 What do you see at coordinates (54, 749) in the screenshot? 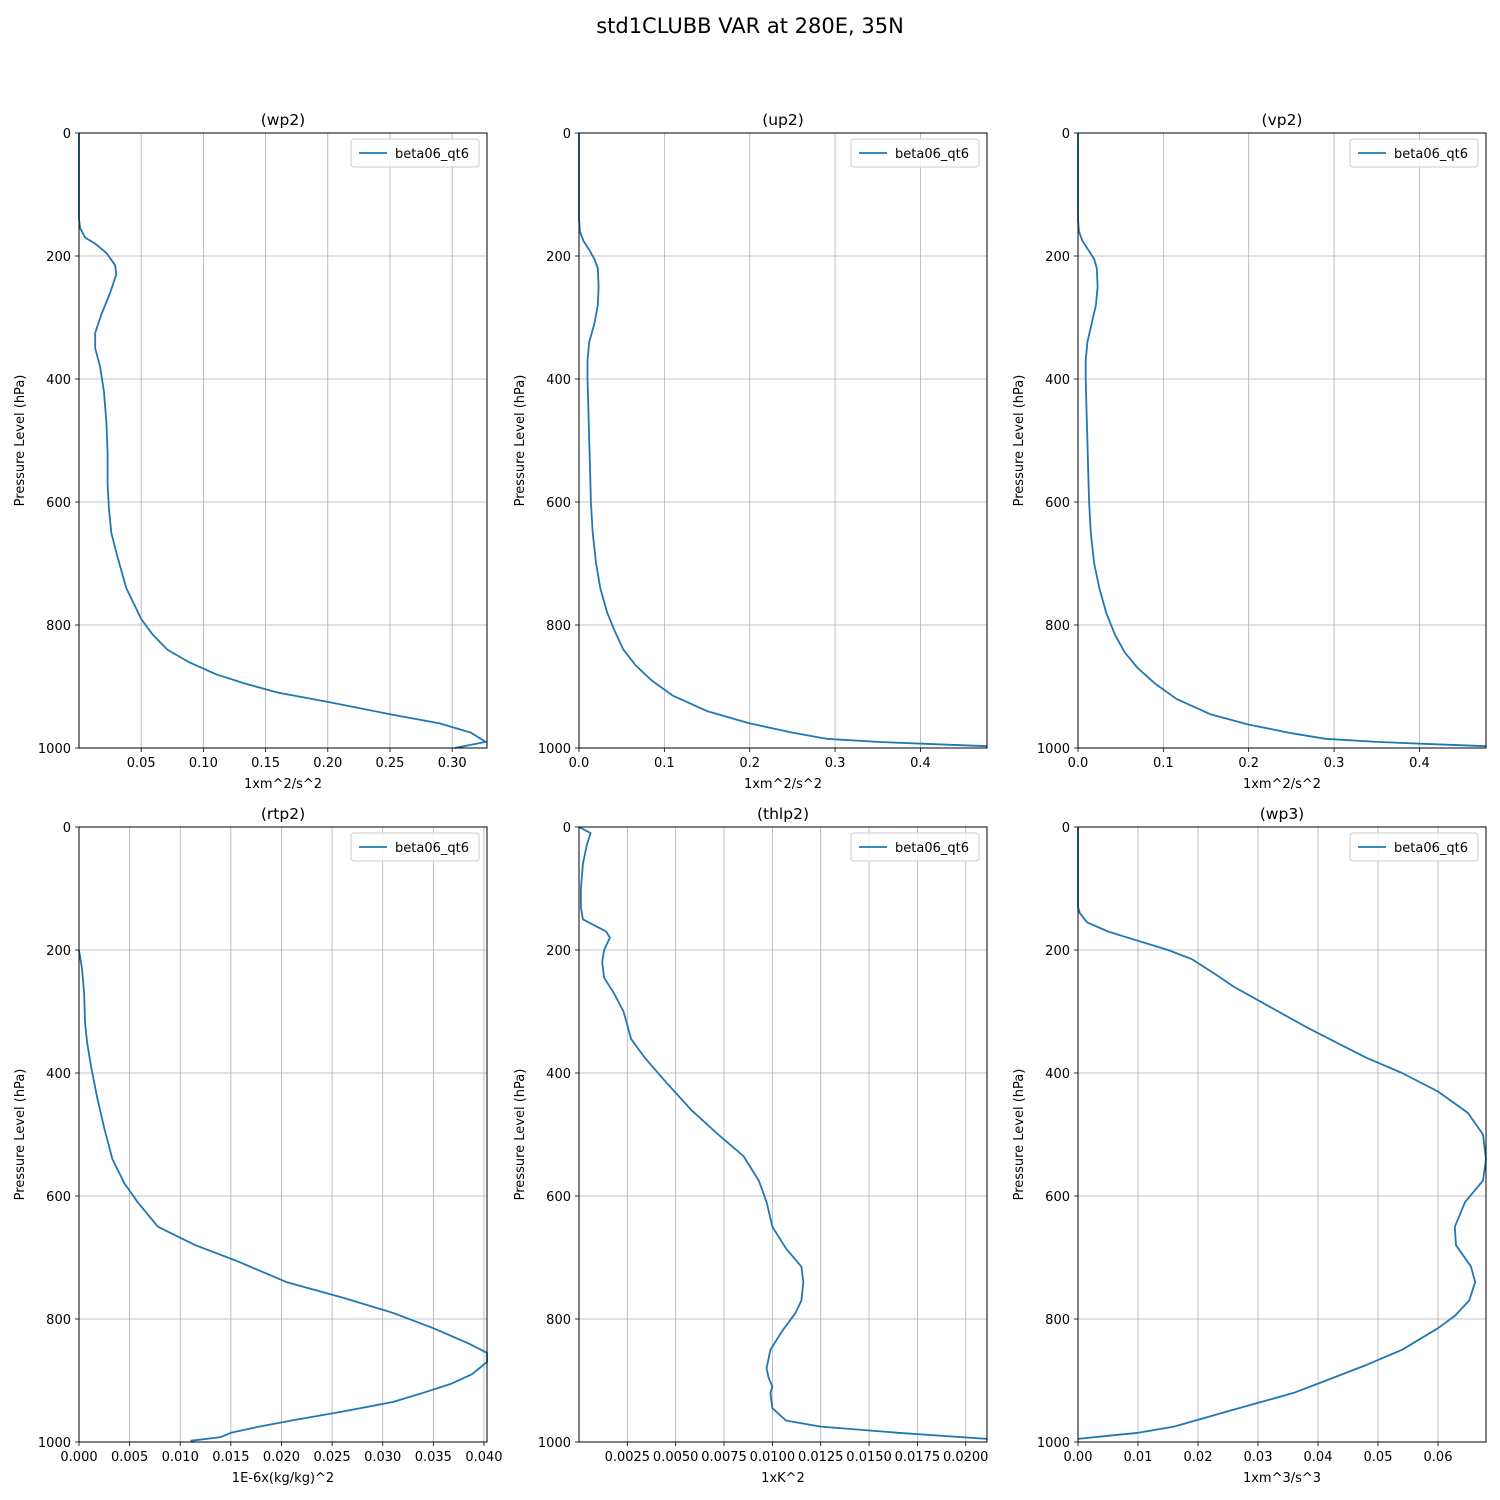
I see `chart-0-ytick-label-5: 1000` at bounding box center [54, 749].